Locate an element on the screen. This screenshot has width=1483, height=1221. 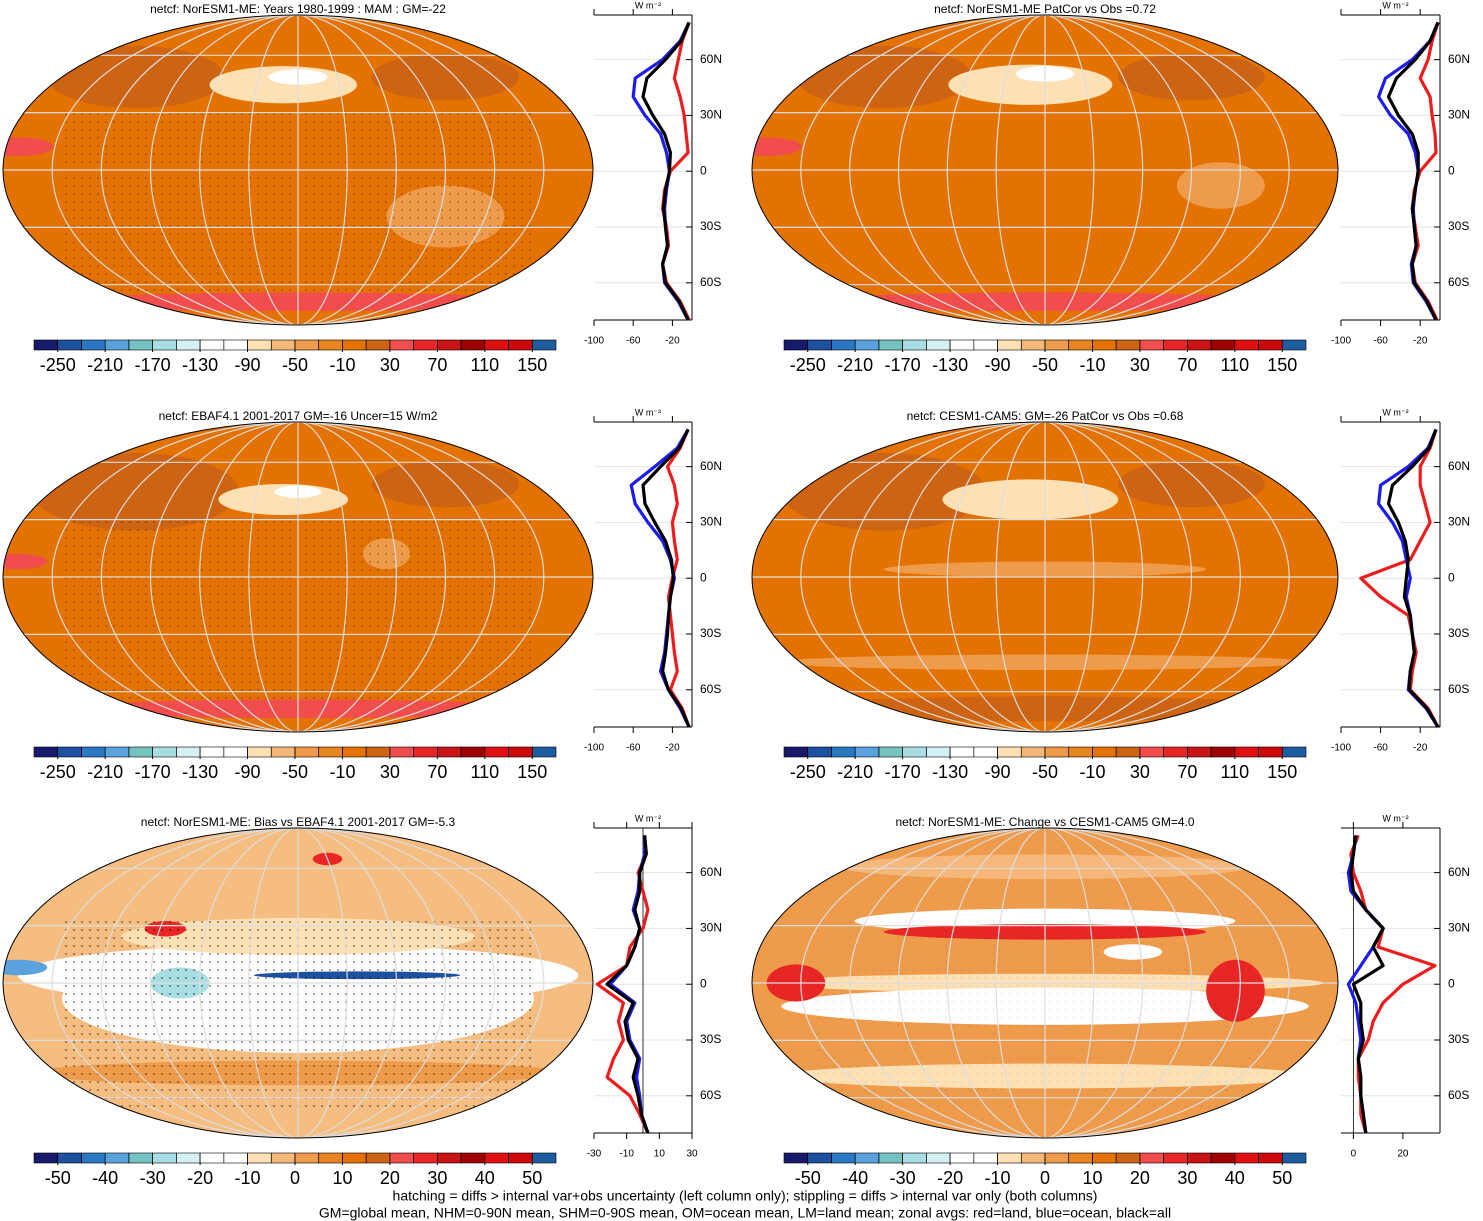
colorbar-label: -20 is located at coordinates (200, 1178).